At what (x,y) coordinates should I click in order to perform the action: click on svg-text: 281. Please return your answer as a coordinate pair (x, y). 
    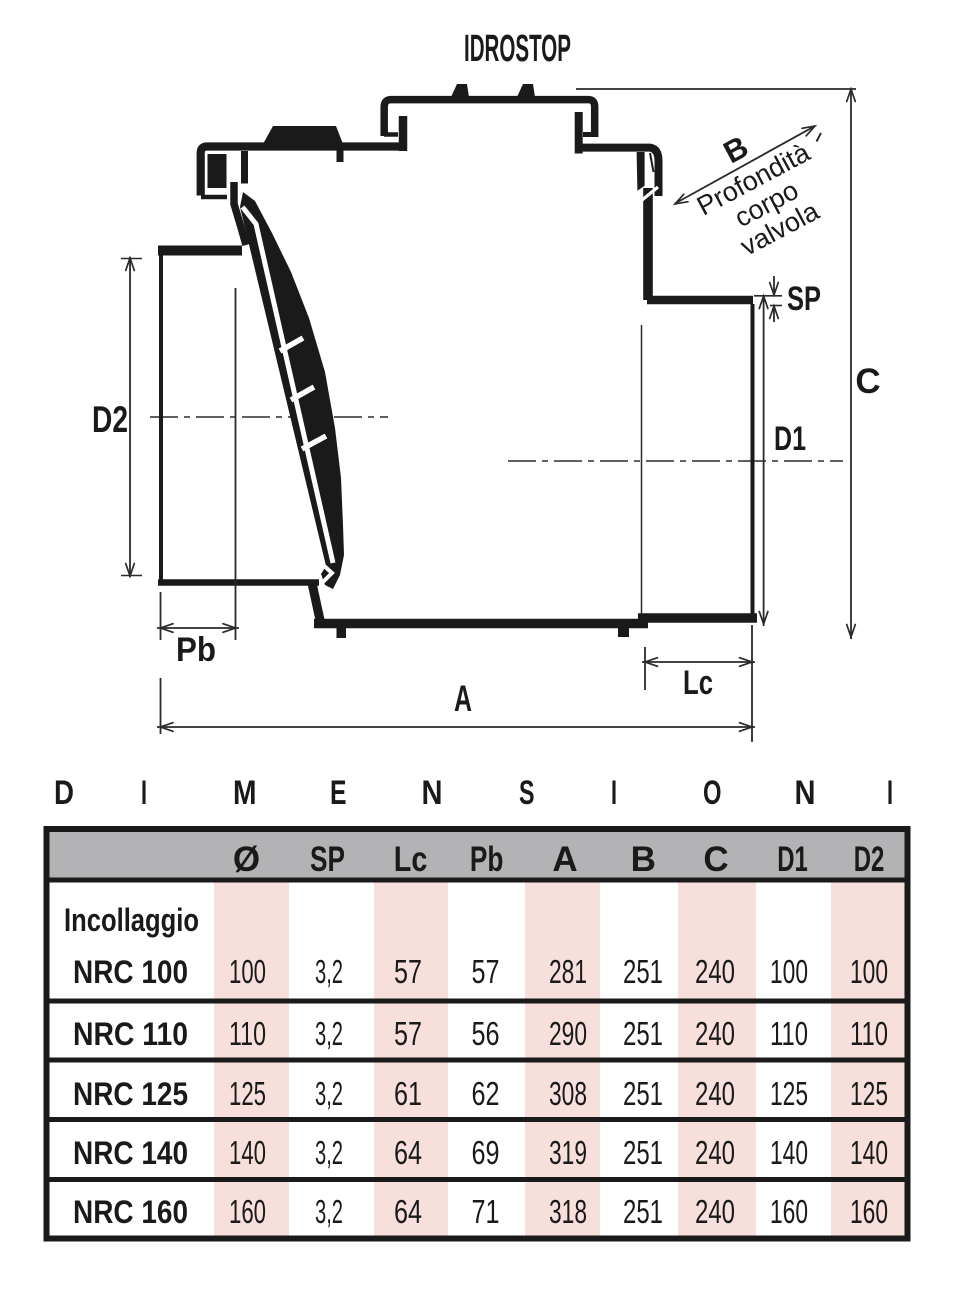
    Looking at the image, I should click on (568, 971).